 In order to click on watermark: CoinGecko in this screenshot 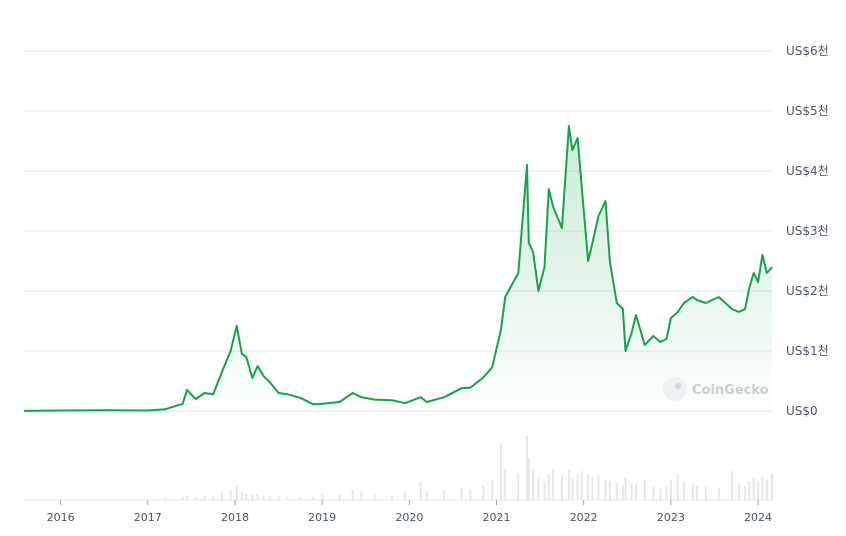, I will do `click(716, 389)`.